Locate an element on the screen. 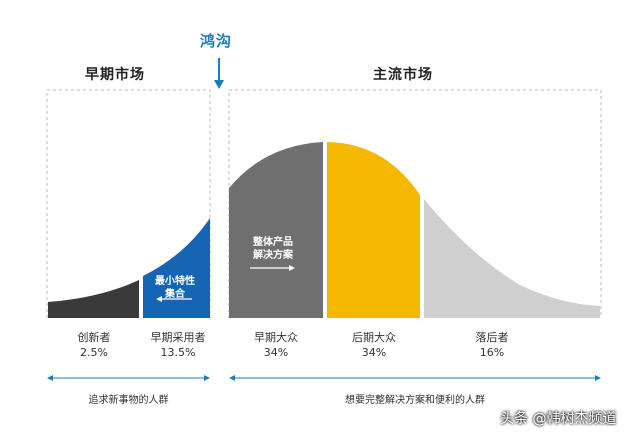 This screenshot has height=437, width=640. early-market-box is located at coordinates (128, 203).